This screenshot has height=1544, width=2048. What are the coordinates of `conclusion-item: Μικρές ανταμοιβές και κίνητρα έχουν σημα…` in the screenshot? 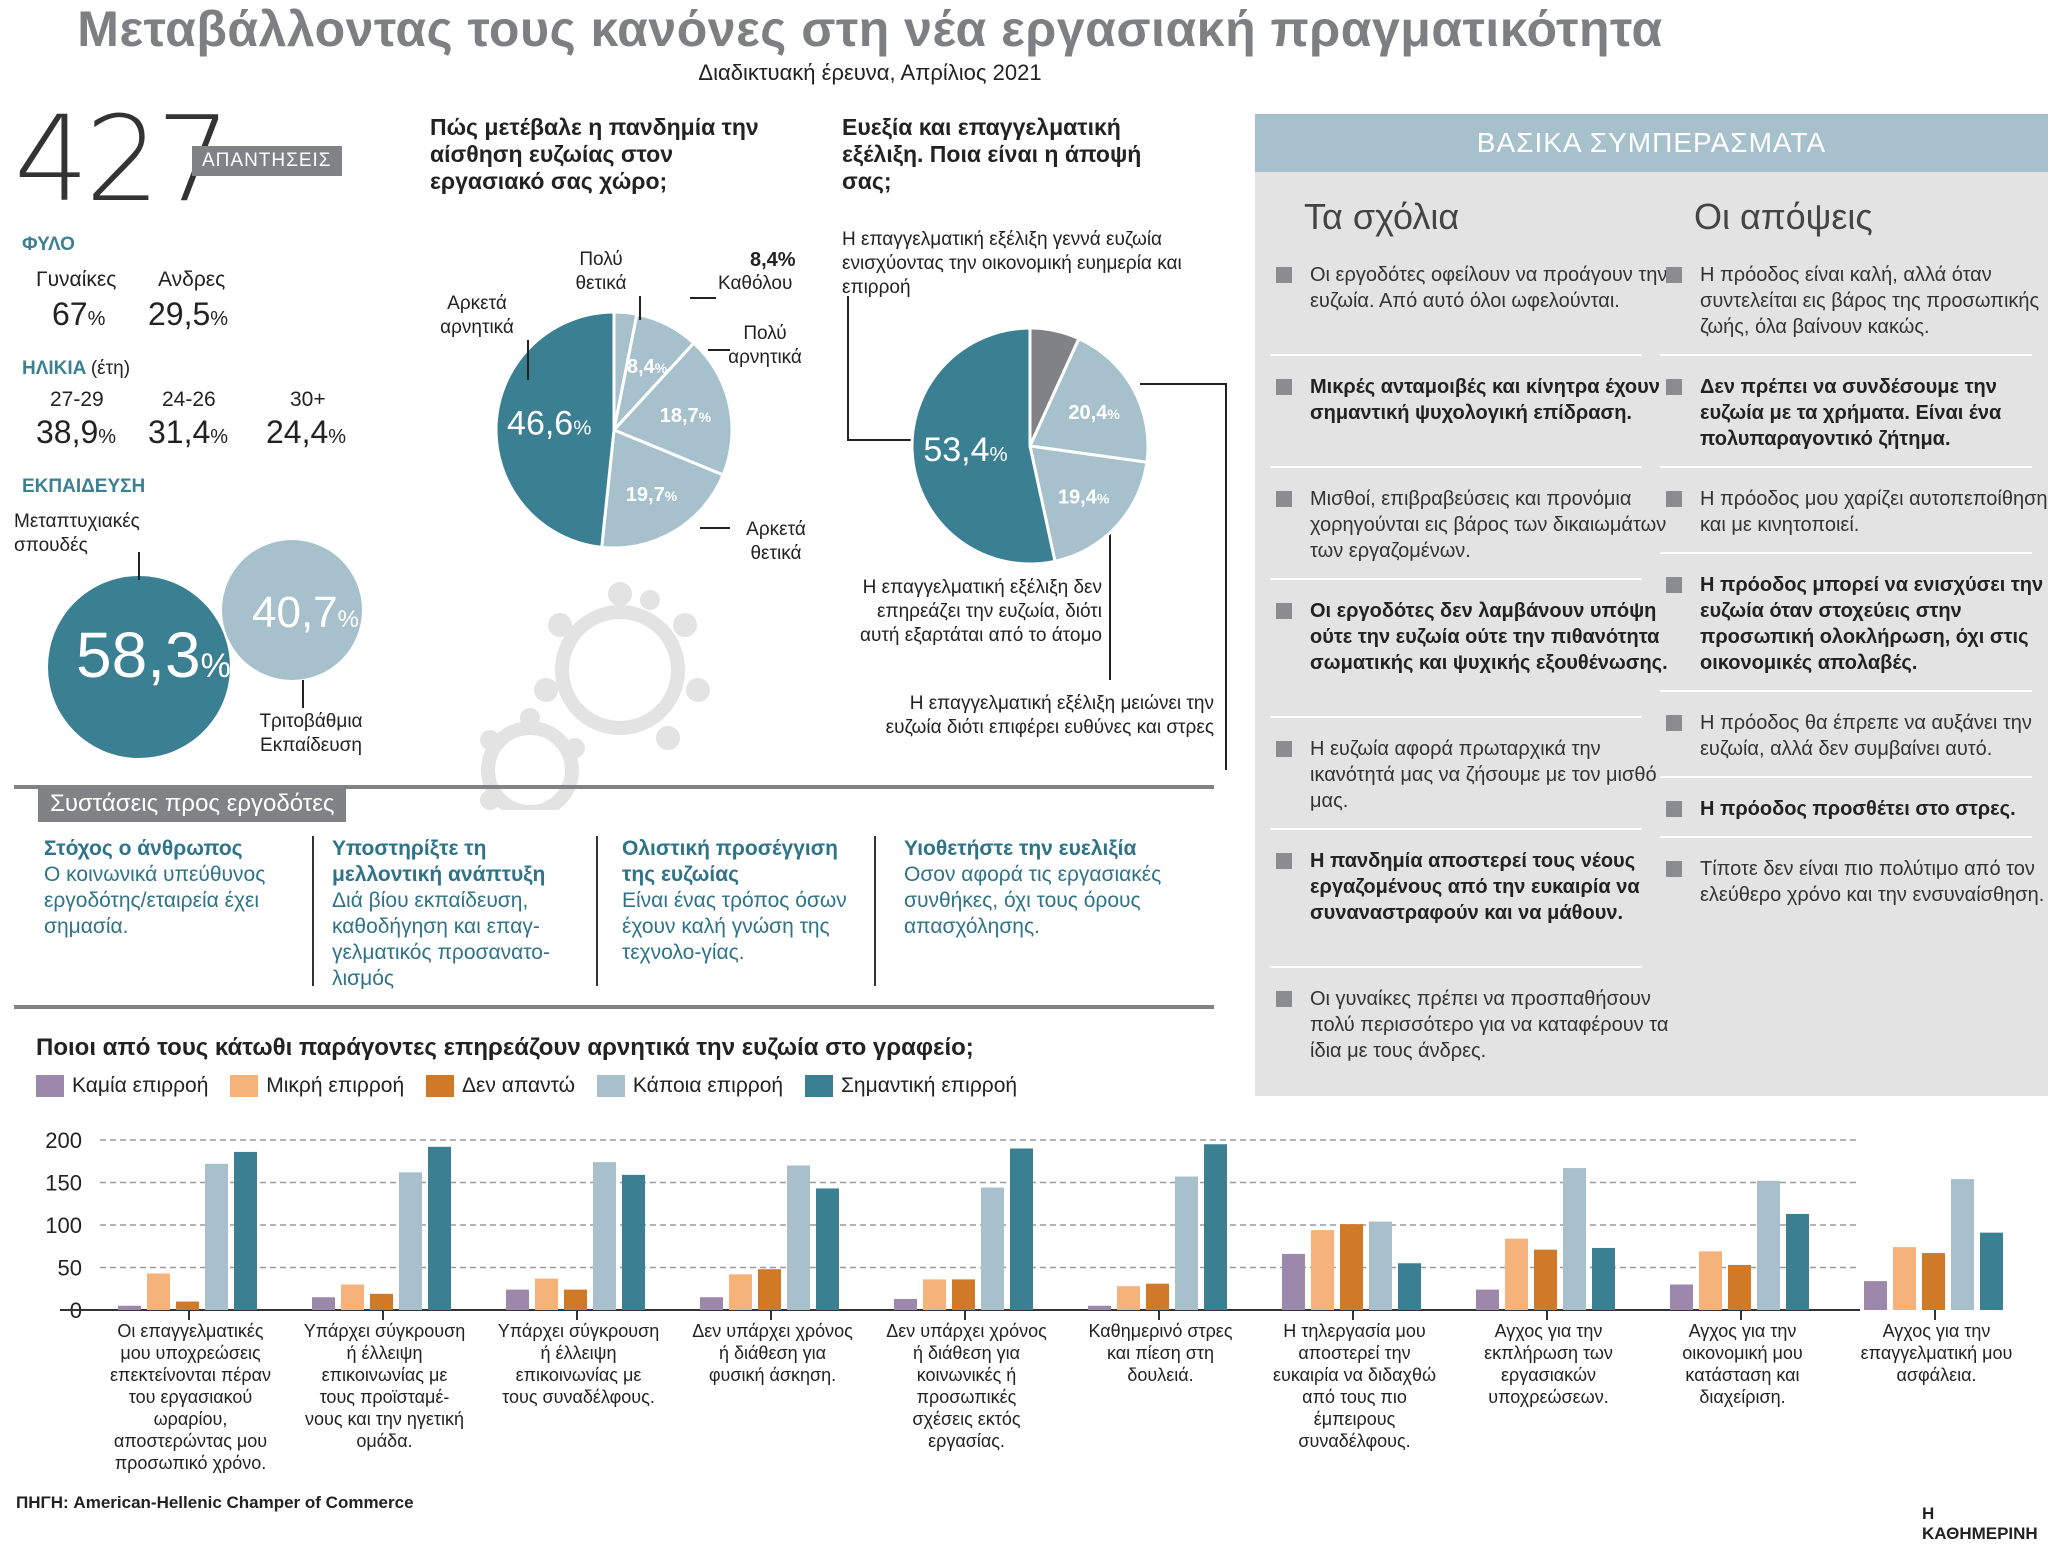 It's located at (1473, 400).